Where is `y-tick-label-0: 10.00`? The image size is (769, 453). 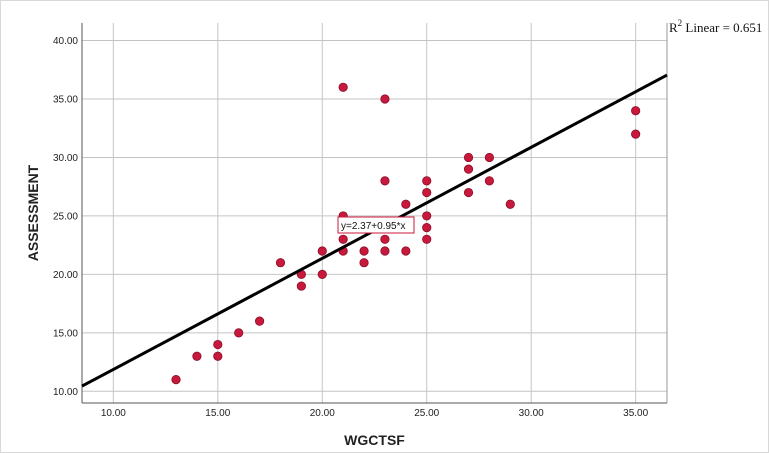 y-tick-label-0: 10.00 is located at coordinates (65, 392).